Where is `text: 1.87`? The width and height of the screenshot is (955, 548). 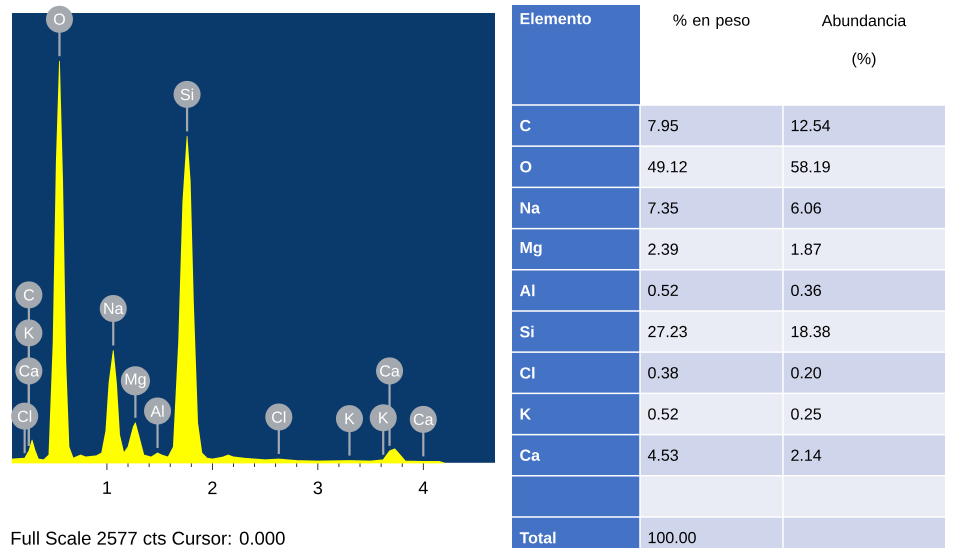
text: 1.87 is located at coordinates (806, 249).